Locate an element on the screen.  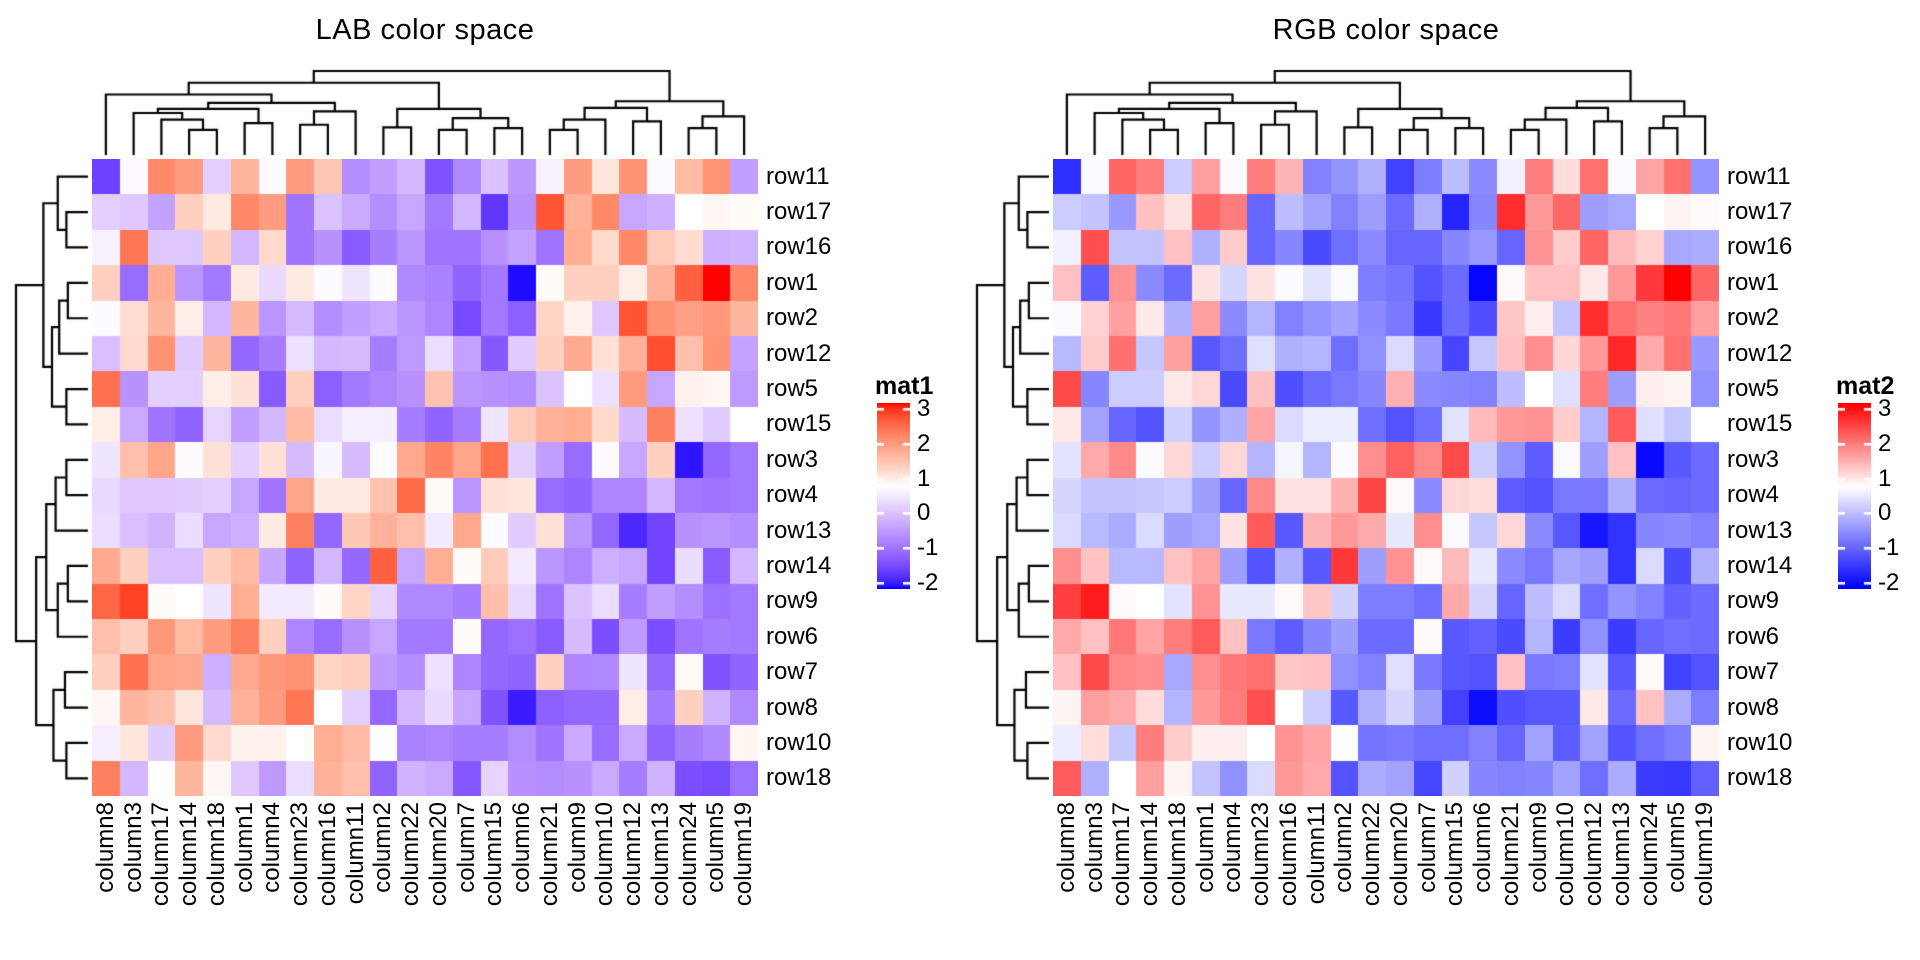
column-label: column18 is located at coordinates (1177, 854).